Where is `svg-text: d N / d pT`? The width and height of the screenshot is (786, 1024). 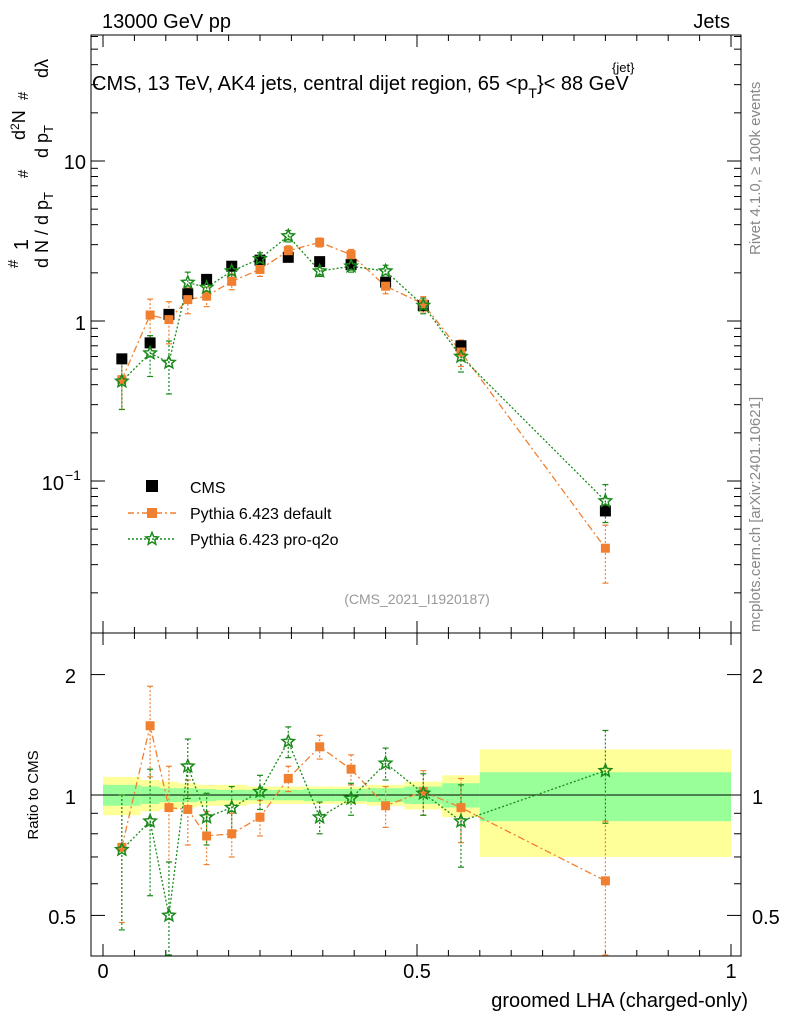 svg-text: d N / d pT is located at coordinates (44, 230).